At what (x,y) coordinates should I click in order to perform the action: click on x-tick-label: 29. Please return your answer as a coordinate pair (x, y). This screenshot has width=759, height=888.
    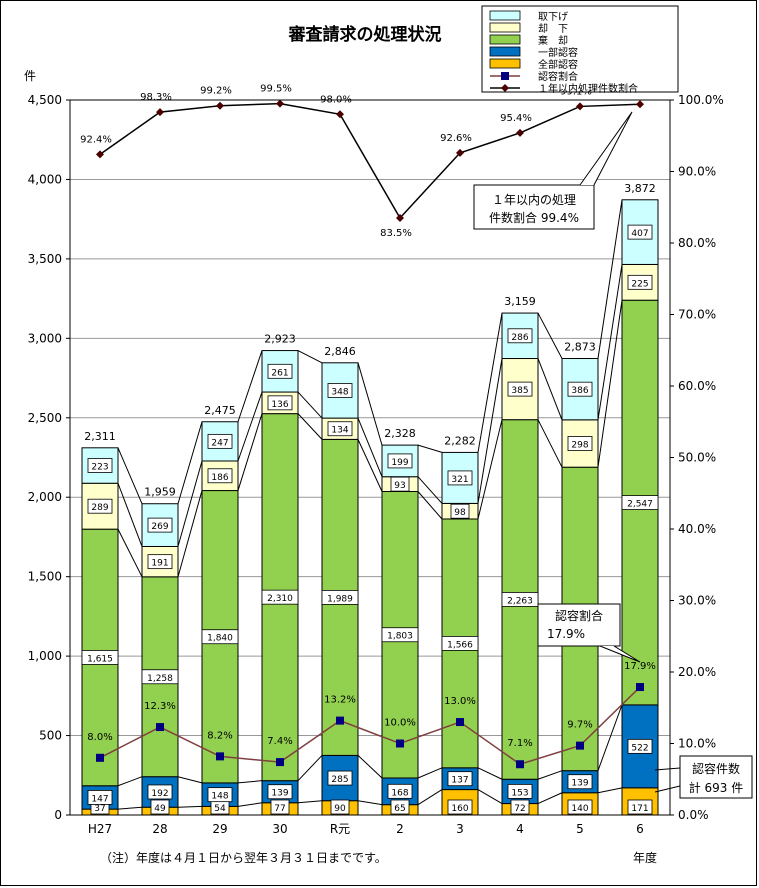
    Looking at the image, I should click on (219, 829).